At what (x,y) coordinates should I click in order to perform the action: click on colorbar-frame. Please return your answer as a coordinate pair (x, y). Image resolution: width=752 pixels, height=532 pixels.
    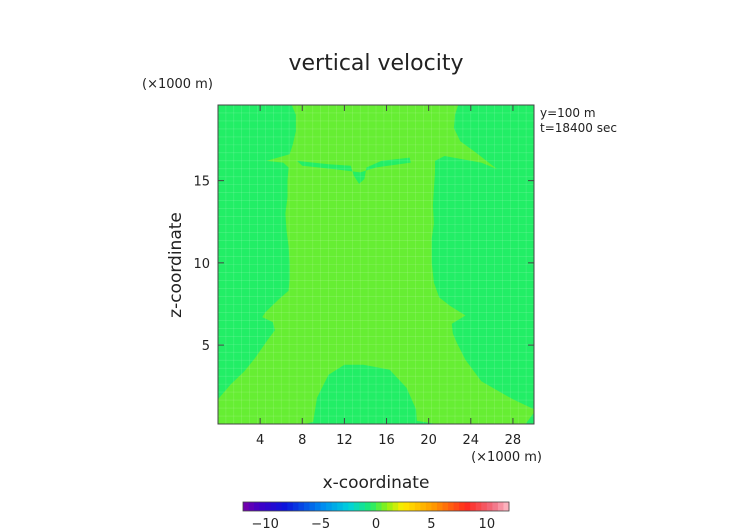
    Looking at the image, I should click on (376, 506).